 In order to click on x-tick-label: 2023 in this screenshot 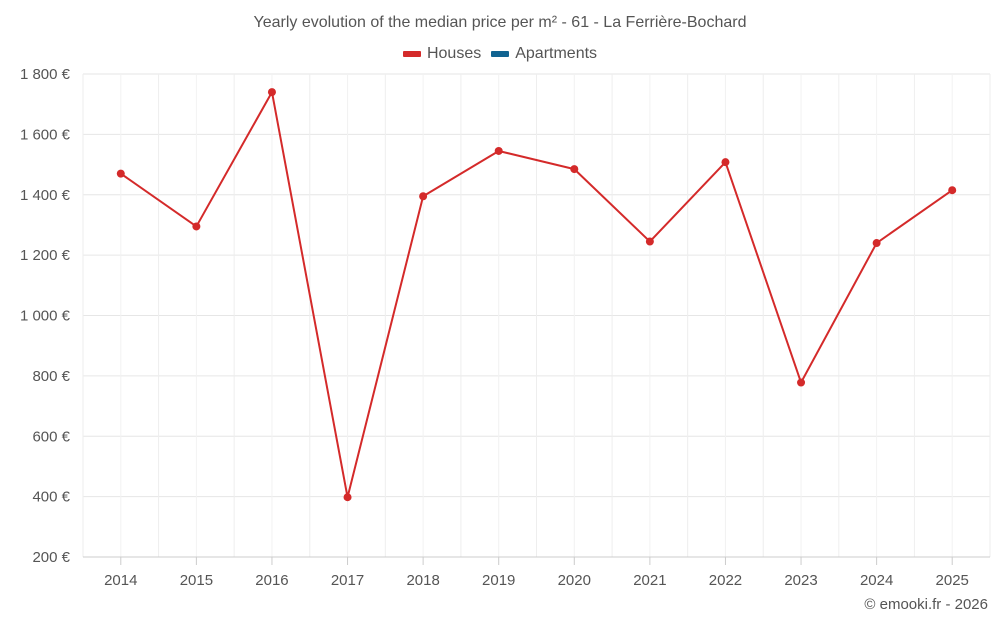, I will do `click(800, 580)`.